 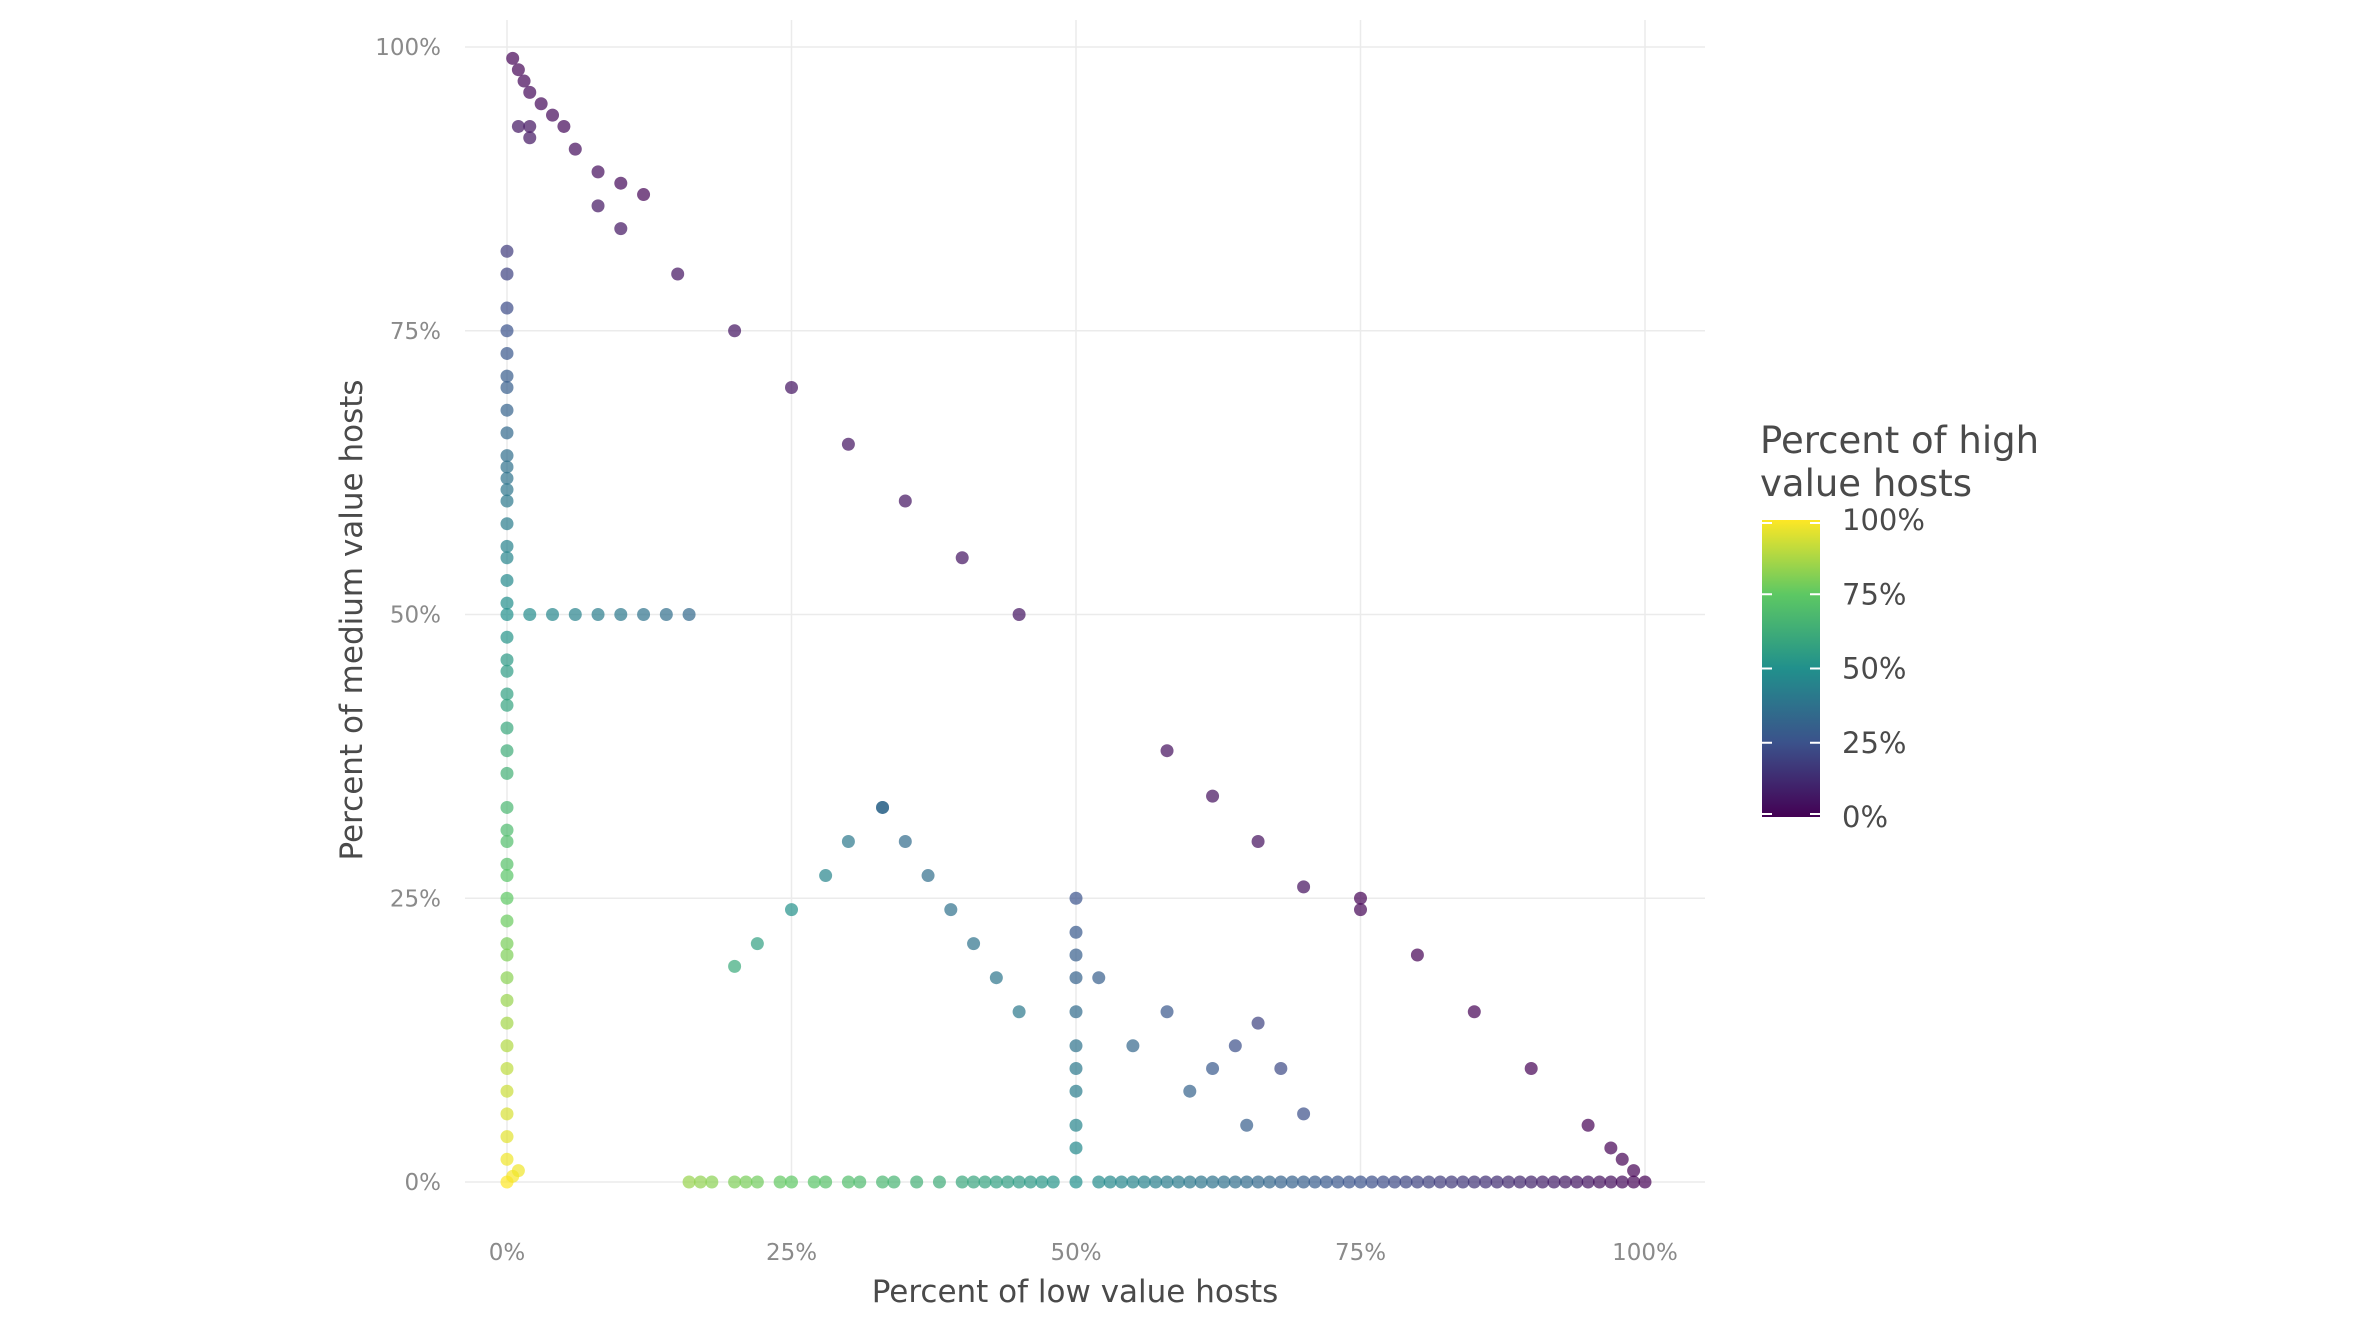 What do you see at coordinates (791, 1253) in the screenshot?
I see `x-tick-label: 25%` at bounding box center [791, 1253].